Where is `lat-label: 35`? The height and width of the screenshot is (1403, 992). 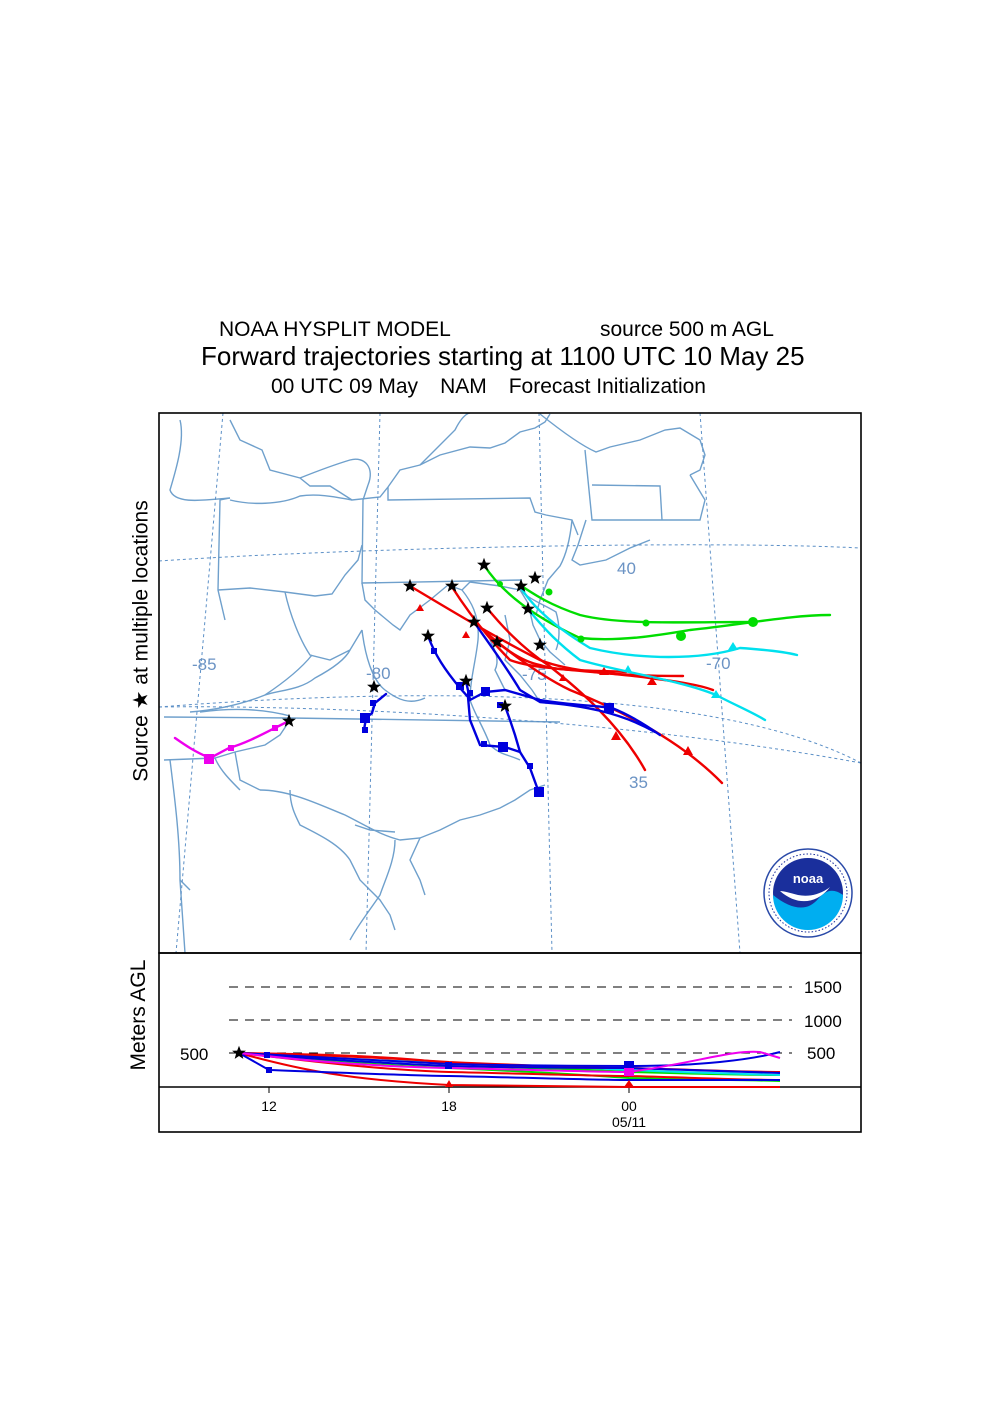
lat-label: 35 is located at coordinates (638, 782).